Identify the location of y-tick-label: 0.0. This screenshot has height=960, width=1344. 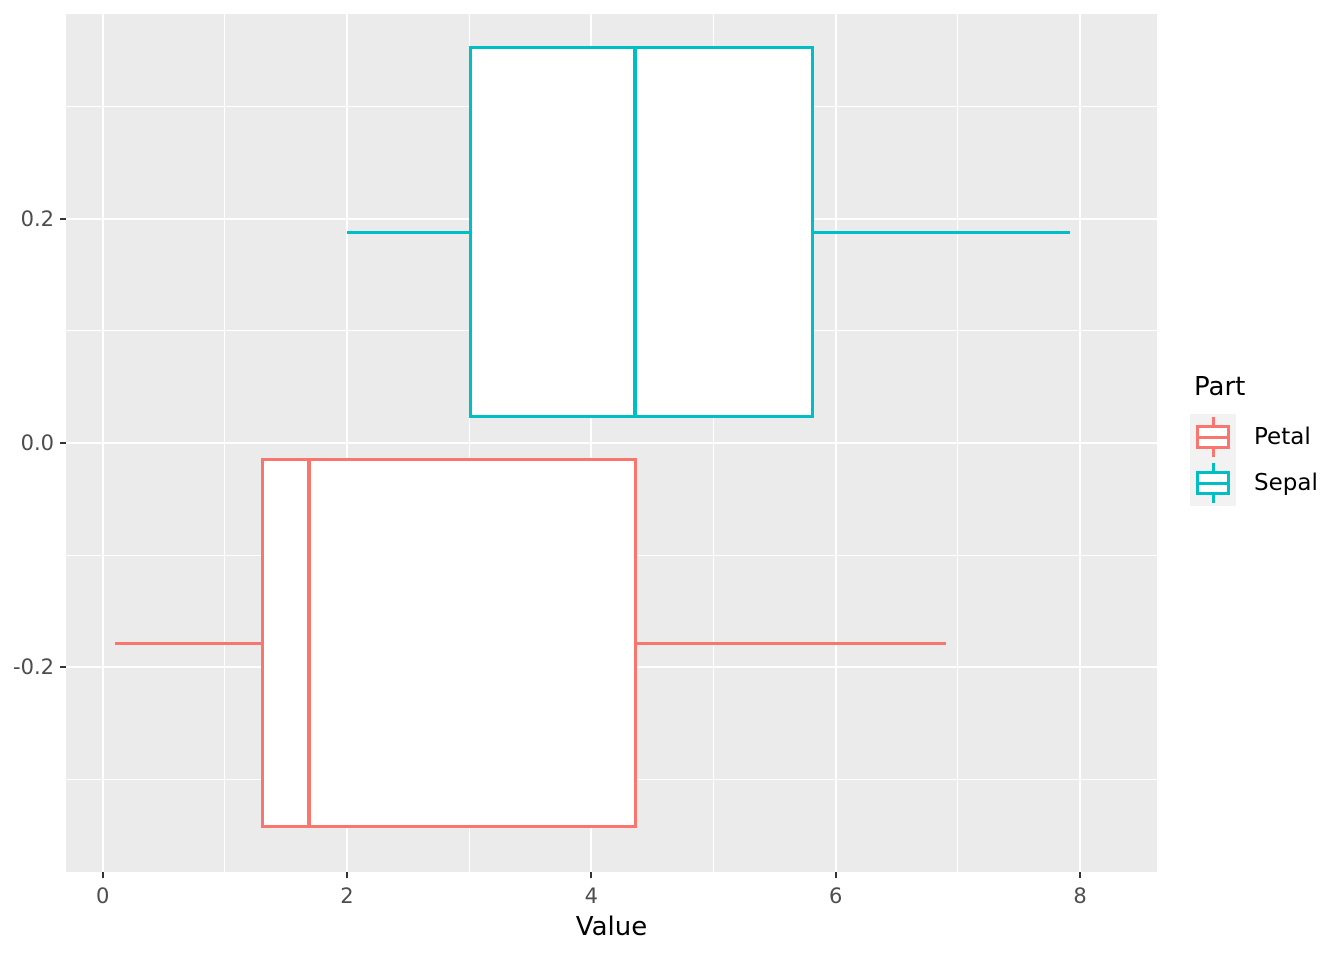
(37, 443).